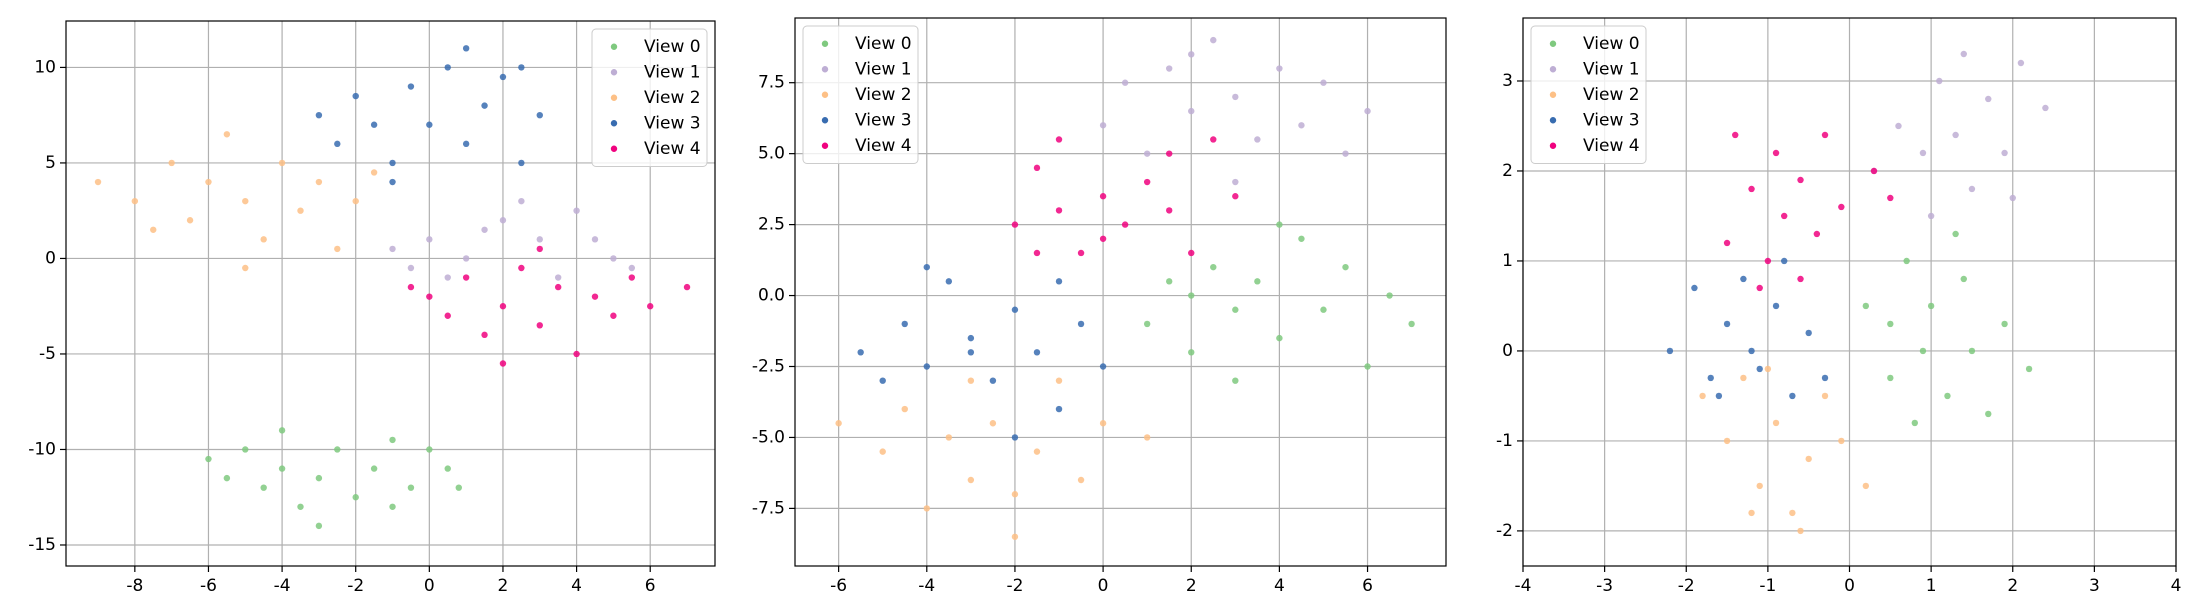 The image size is (2202, 615). What do you see at coordinates (355, 586) in the screenshot?
I see `x-tick-label: -2` at bounding box center [355, 586].